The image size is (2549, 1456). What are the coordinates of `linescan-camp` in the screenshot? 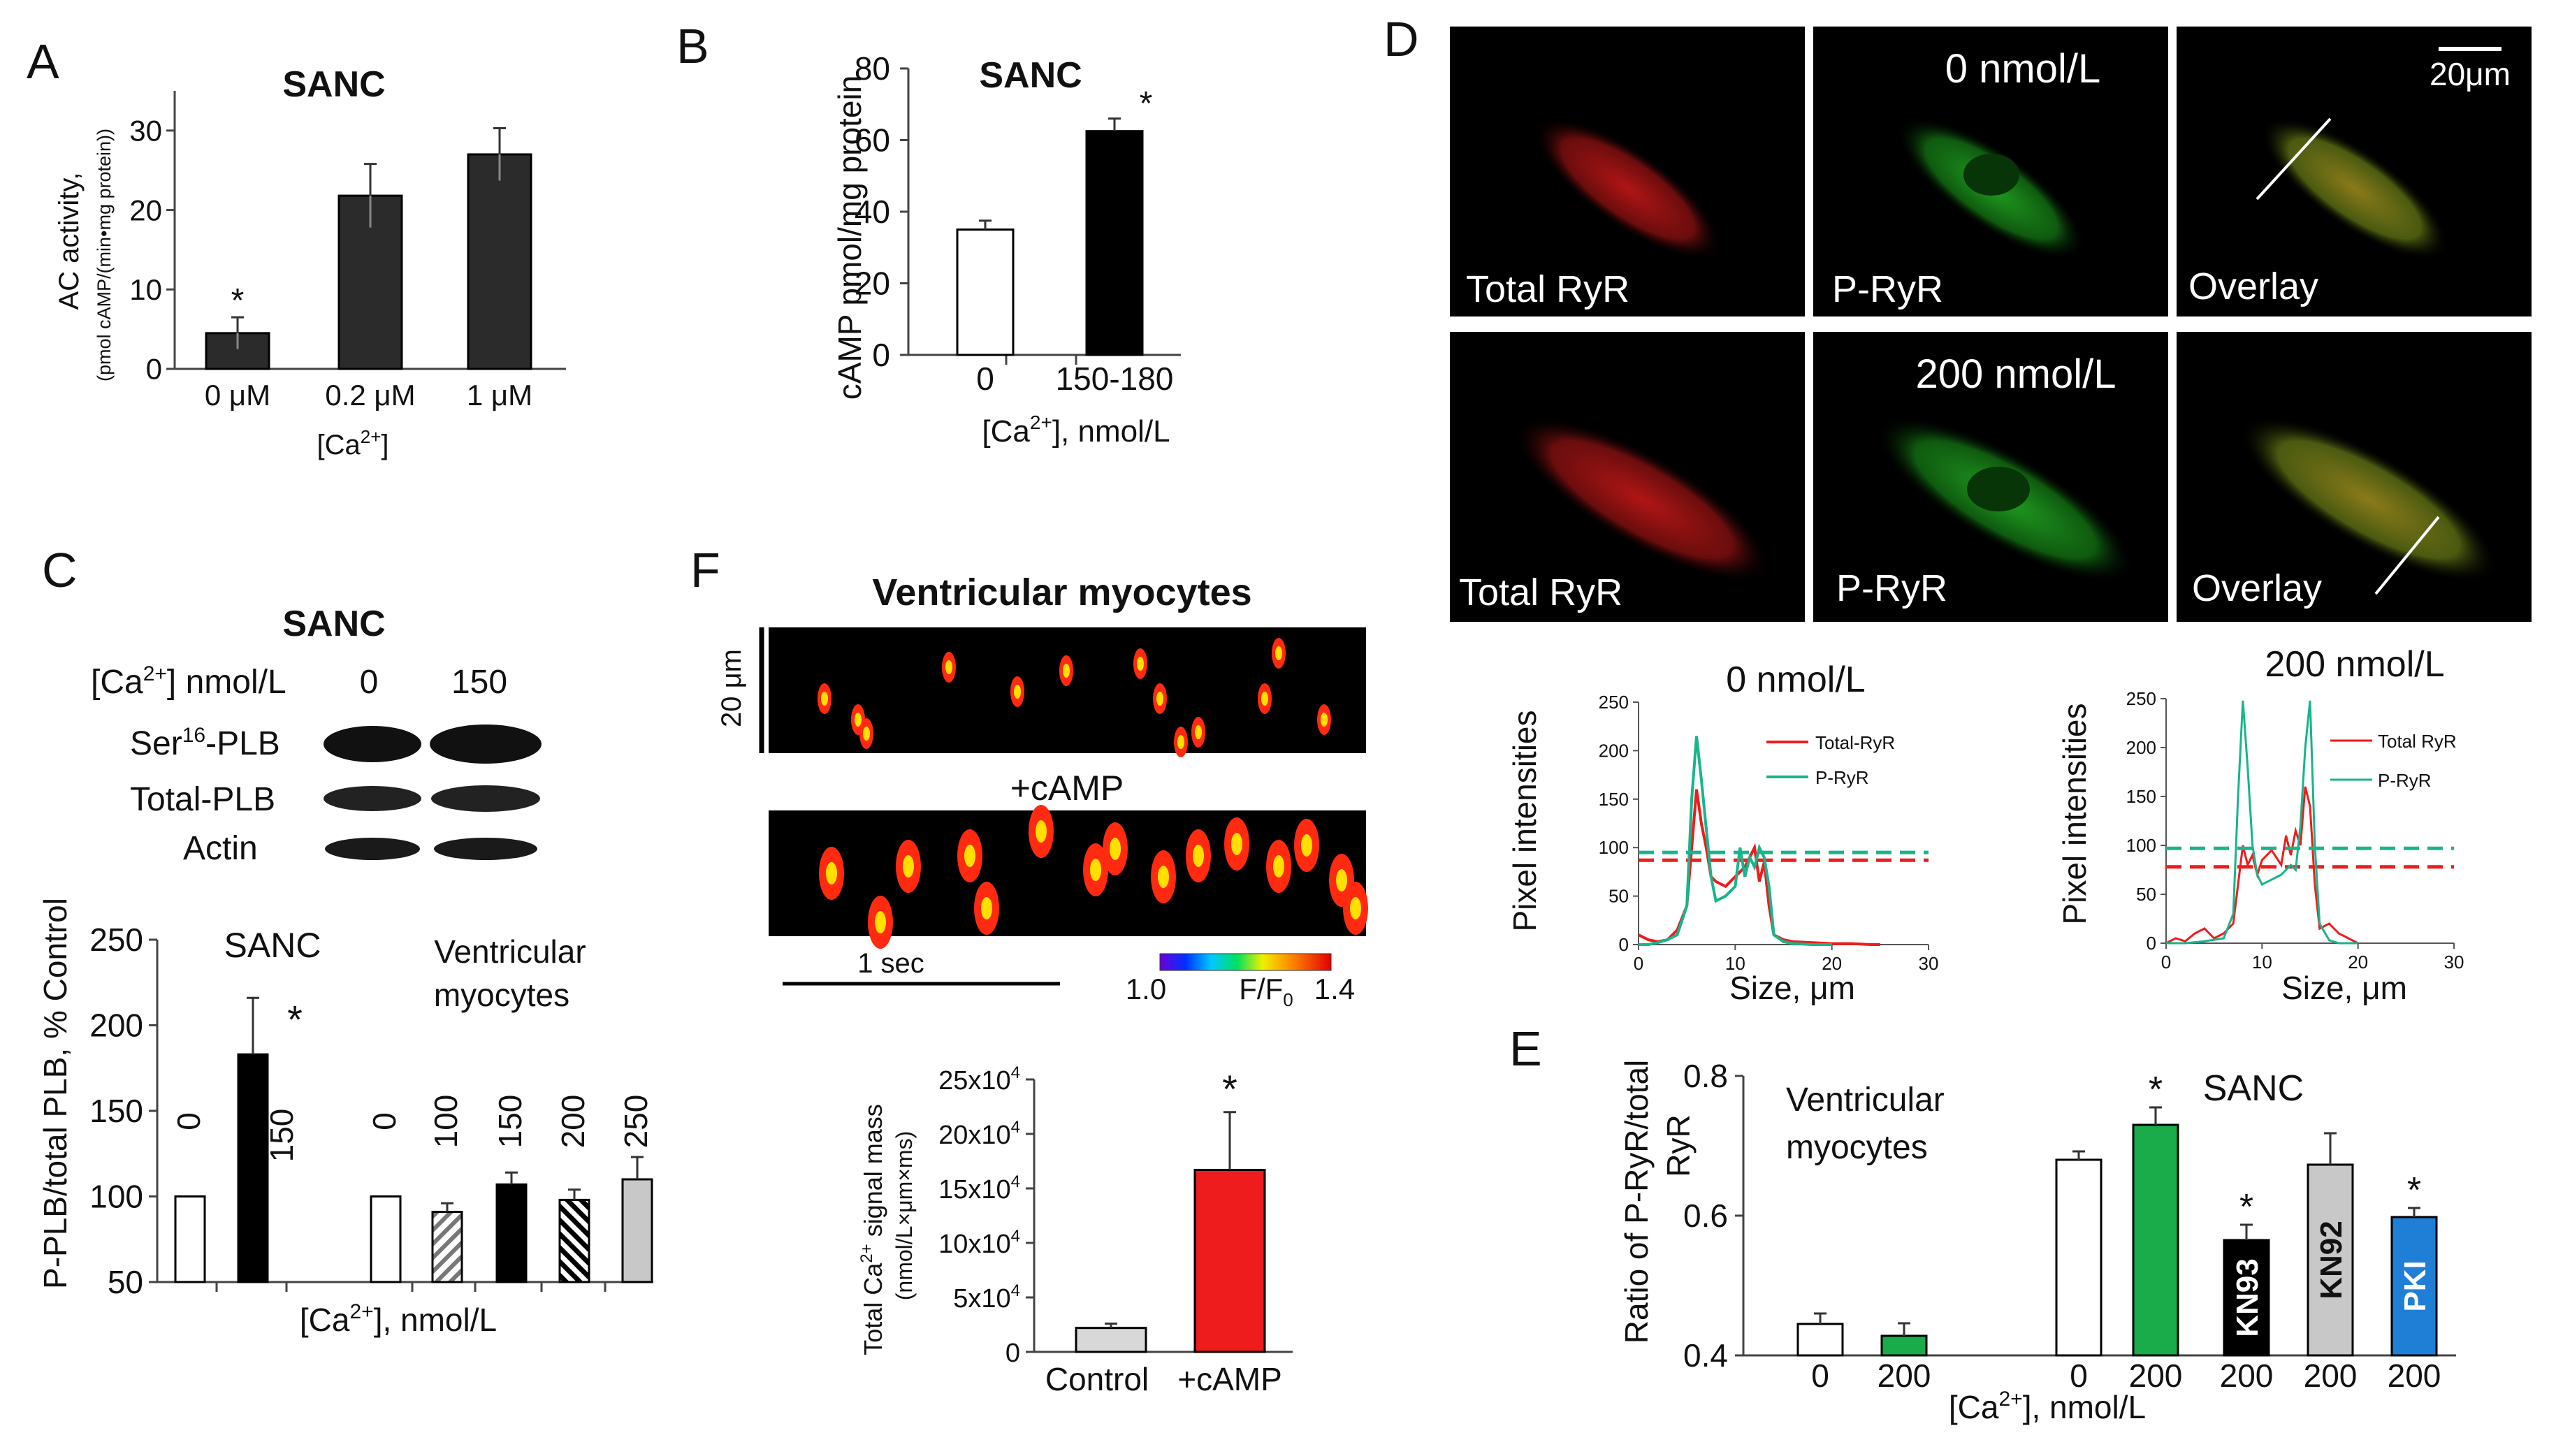 It's located at (1067, 873).